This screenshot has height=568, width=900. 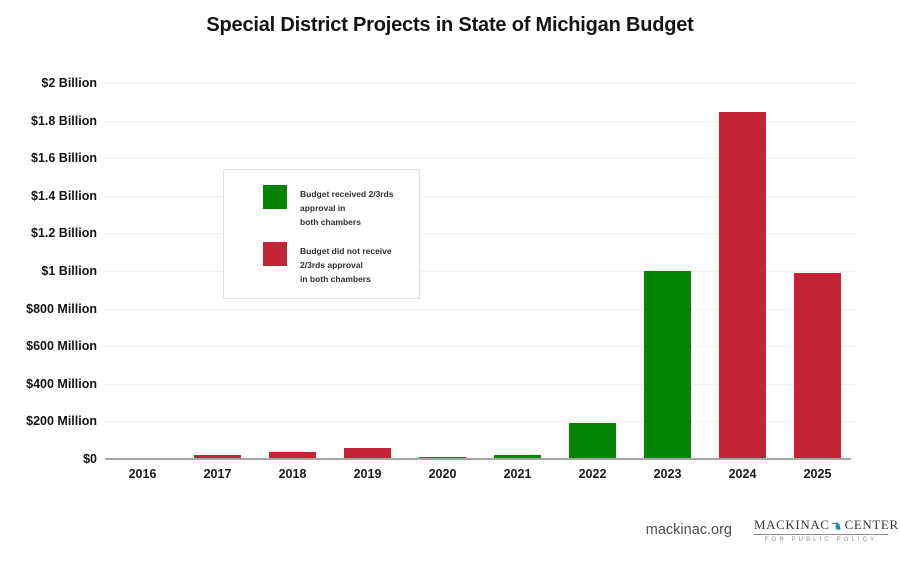 What do you see at coordinates (142, 474) in the screenshot?
I see `x-tick-label: 2016` at bounding box center [142, 474].